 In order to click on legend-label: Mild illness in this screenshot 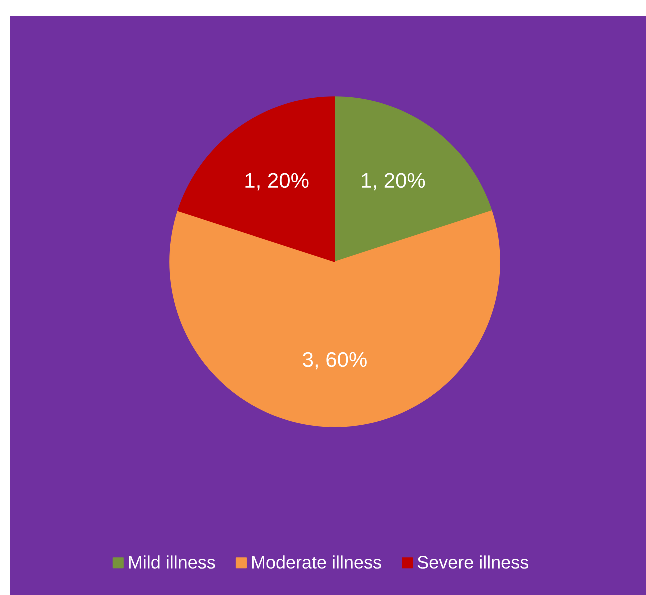, I will do `click(172, 562)`.